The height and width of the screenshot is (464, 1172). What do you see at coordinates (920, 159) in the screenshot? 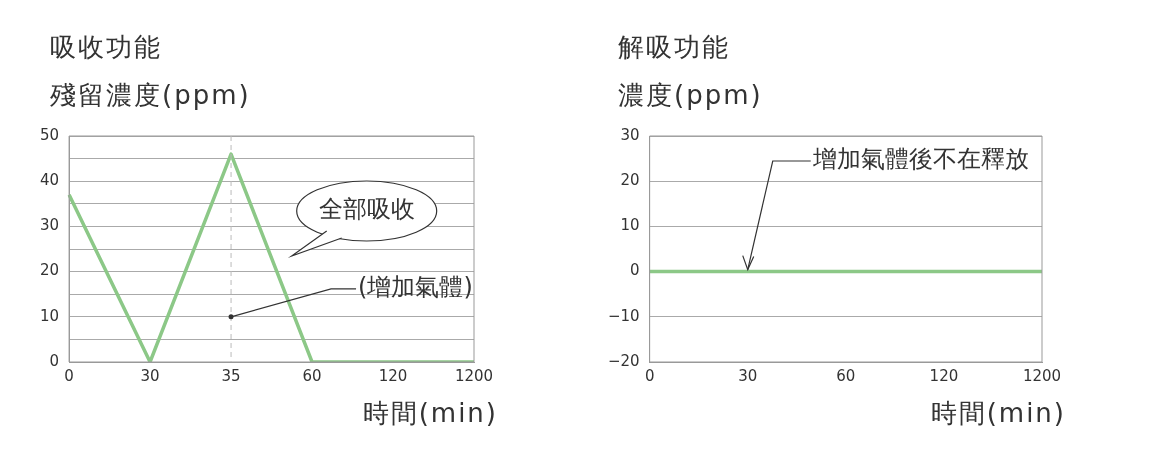
I see `annotation: 增加氣體後不在釋放` at bounding box center [920, 159].